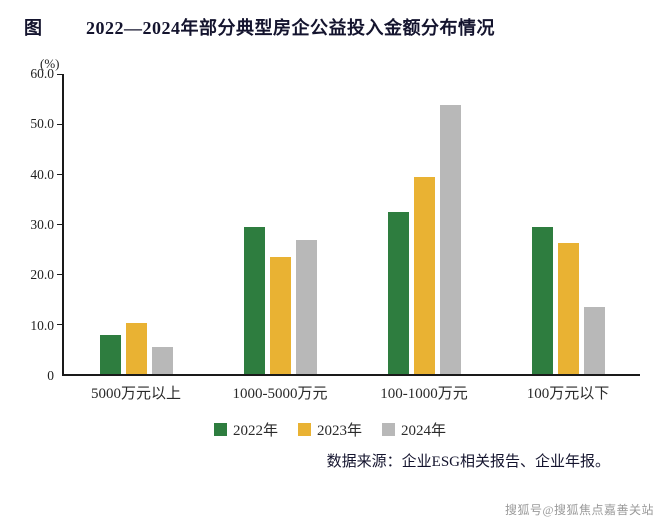 The image size is (660, 522). I want to click on y-tick-label: 60.0, so click(42, 73).